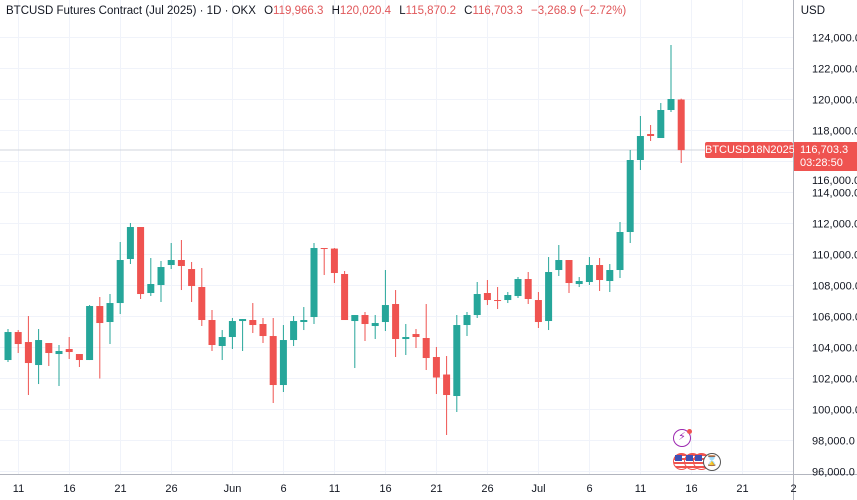 The width and height of the screenshot is (857, 500). I want to click on high-label: H, so click(335, 11).